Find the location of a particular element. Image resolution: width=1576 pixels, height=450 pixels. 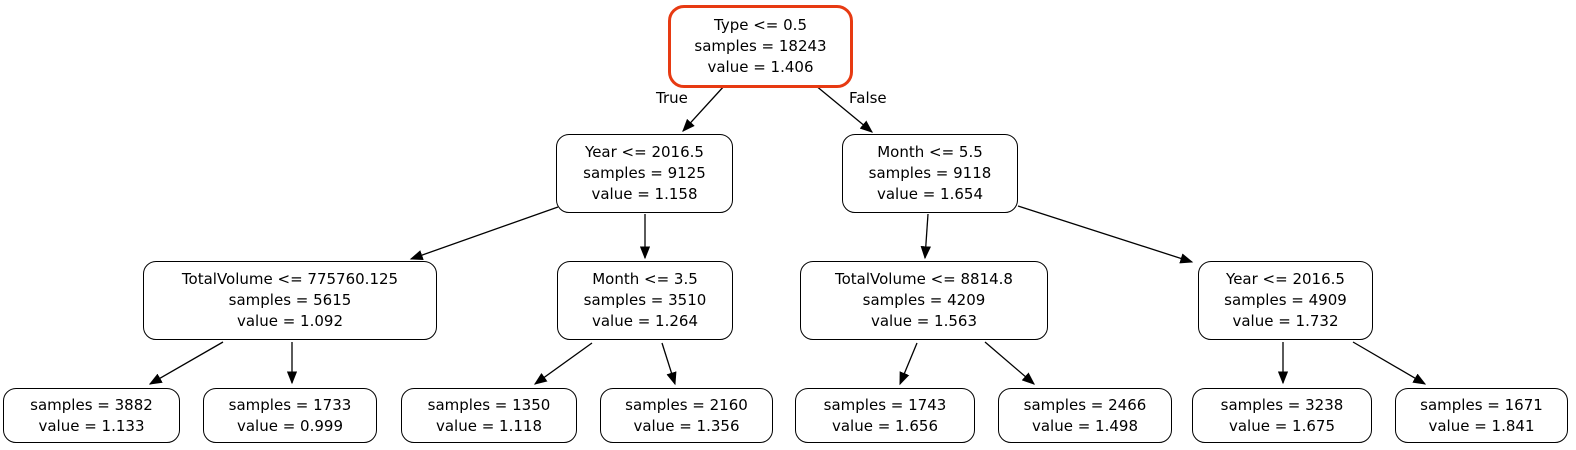

node-value: value = 1.656 is located at coordinates (885, 425).